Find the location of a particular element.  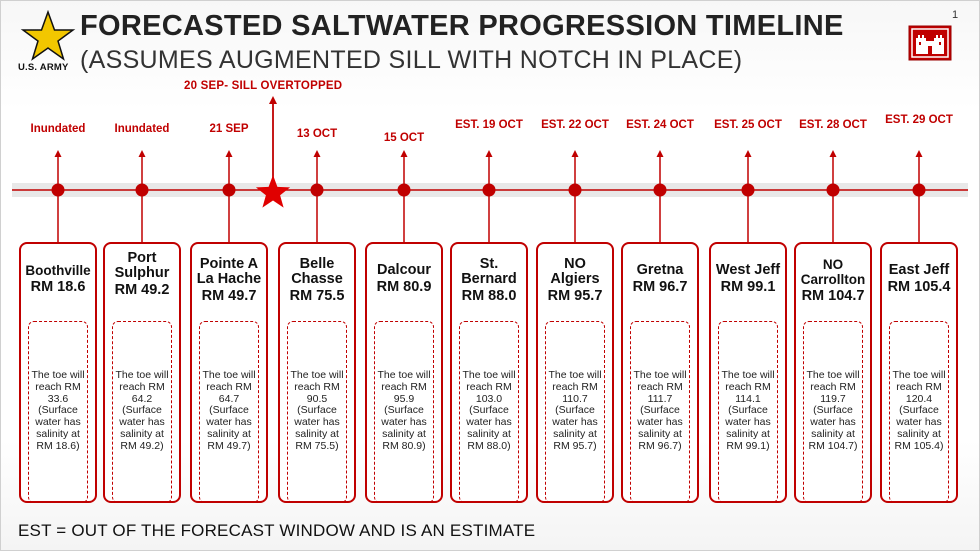

location-name: Port Sulphur is located at coordinates (142, 265).